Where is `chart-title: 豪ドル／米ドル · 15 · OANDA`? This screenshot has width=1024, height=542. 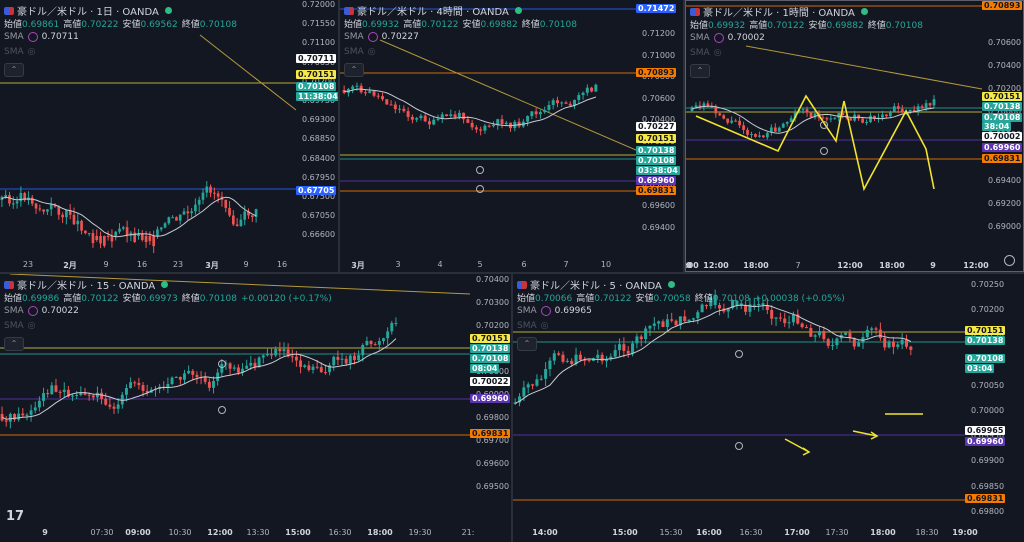 chart-title: 豪ドル／米ドル · 15 · OANDA is located at coordinates (86, 284).